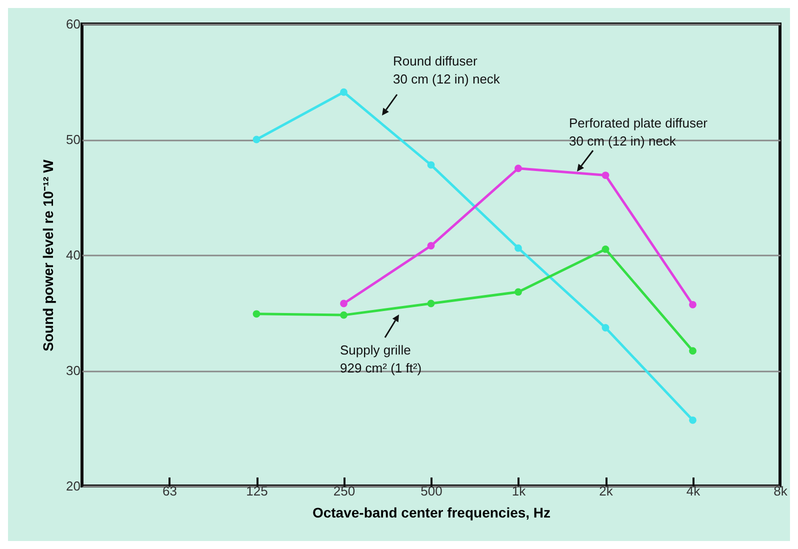  What do you see at coordinates (693, 491) in the screenshot?
I see `x-tick-label: 4k` at bounding box center [693, 491].